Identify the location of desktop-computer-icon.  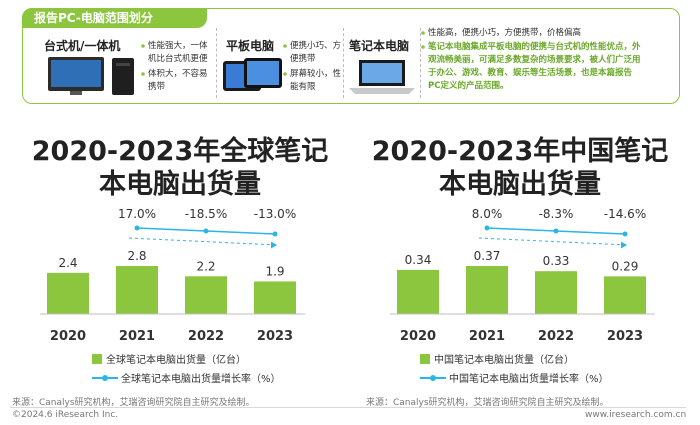
(91, 76).